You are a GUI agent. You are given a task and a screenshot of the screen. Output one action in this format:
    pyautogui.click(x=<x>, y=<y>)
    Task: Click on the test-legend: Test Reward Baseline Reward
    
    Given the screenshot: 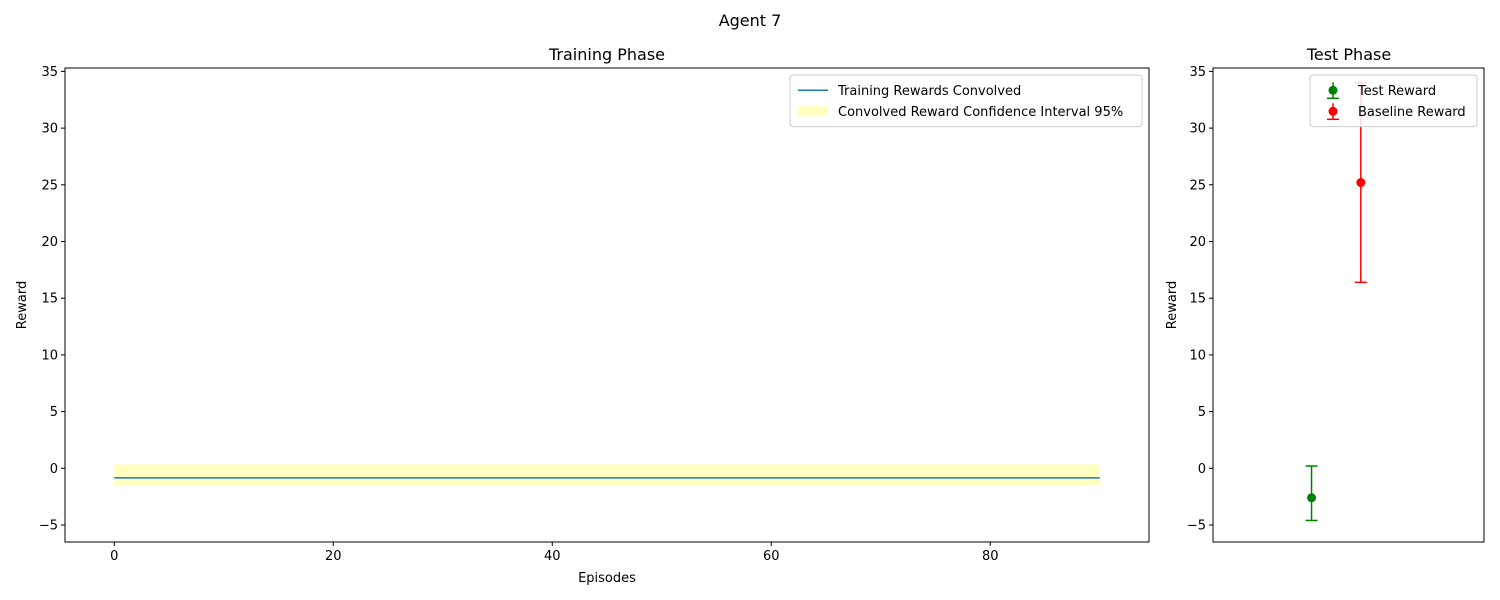 What is the action you would take?
    pyautogui.click(x=1393, y=101)
    